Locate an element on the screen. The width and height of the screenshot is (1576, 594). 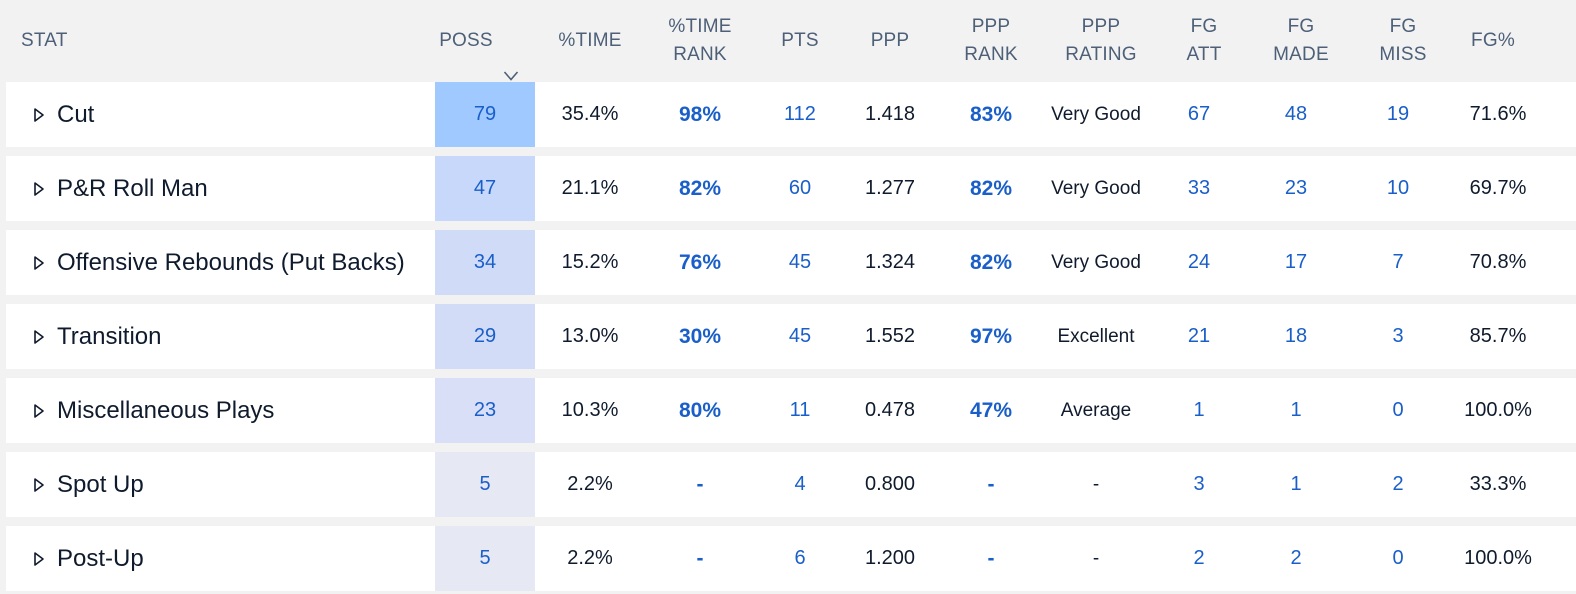
row-ppp: 1.324 is located at coordinates (890, 262).